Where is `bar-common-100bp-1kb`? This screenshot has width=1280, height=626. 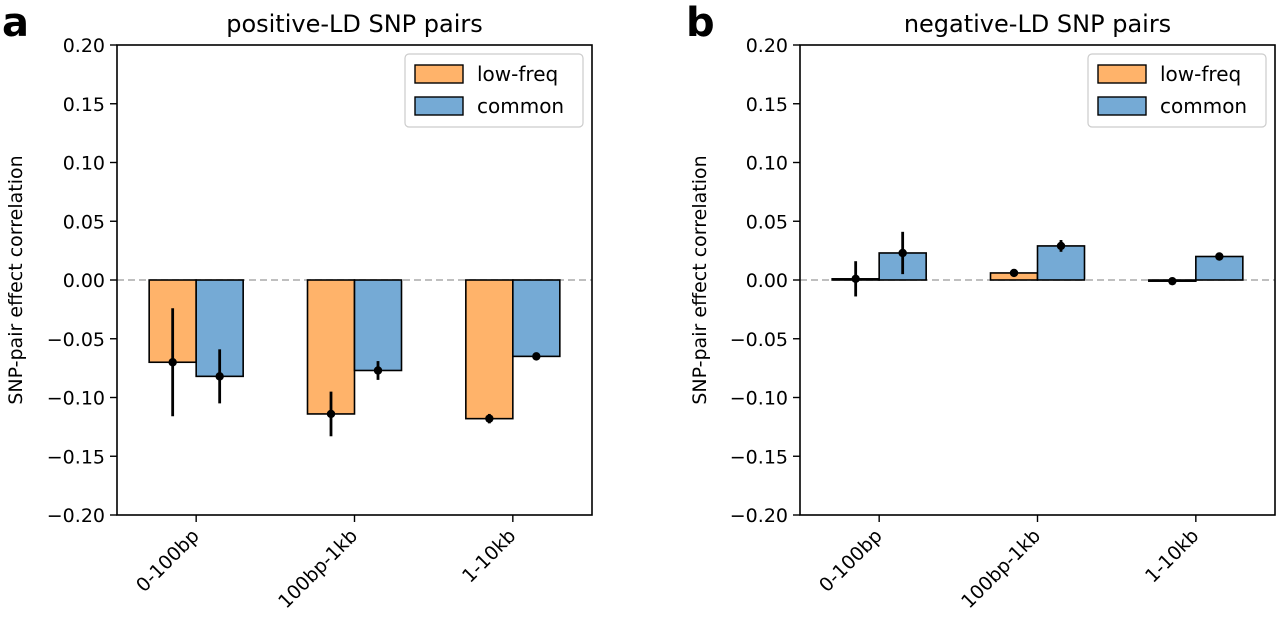 bar-common-100bp-1kb is located at coordinates (378, 325).